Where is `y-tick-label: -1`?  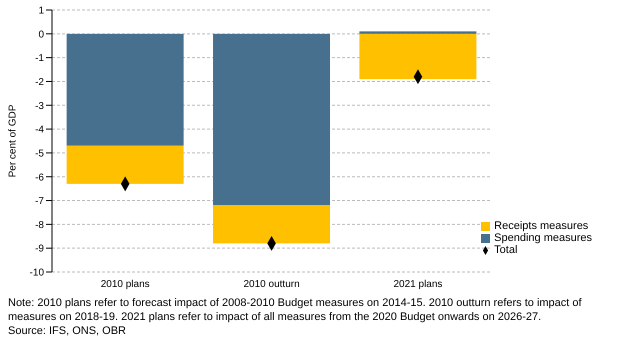
y-tick-label: -1 is located at coordinates (39, 58).